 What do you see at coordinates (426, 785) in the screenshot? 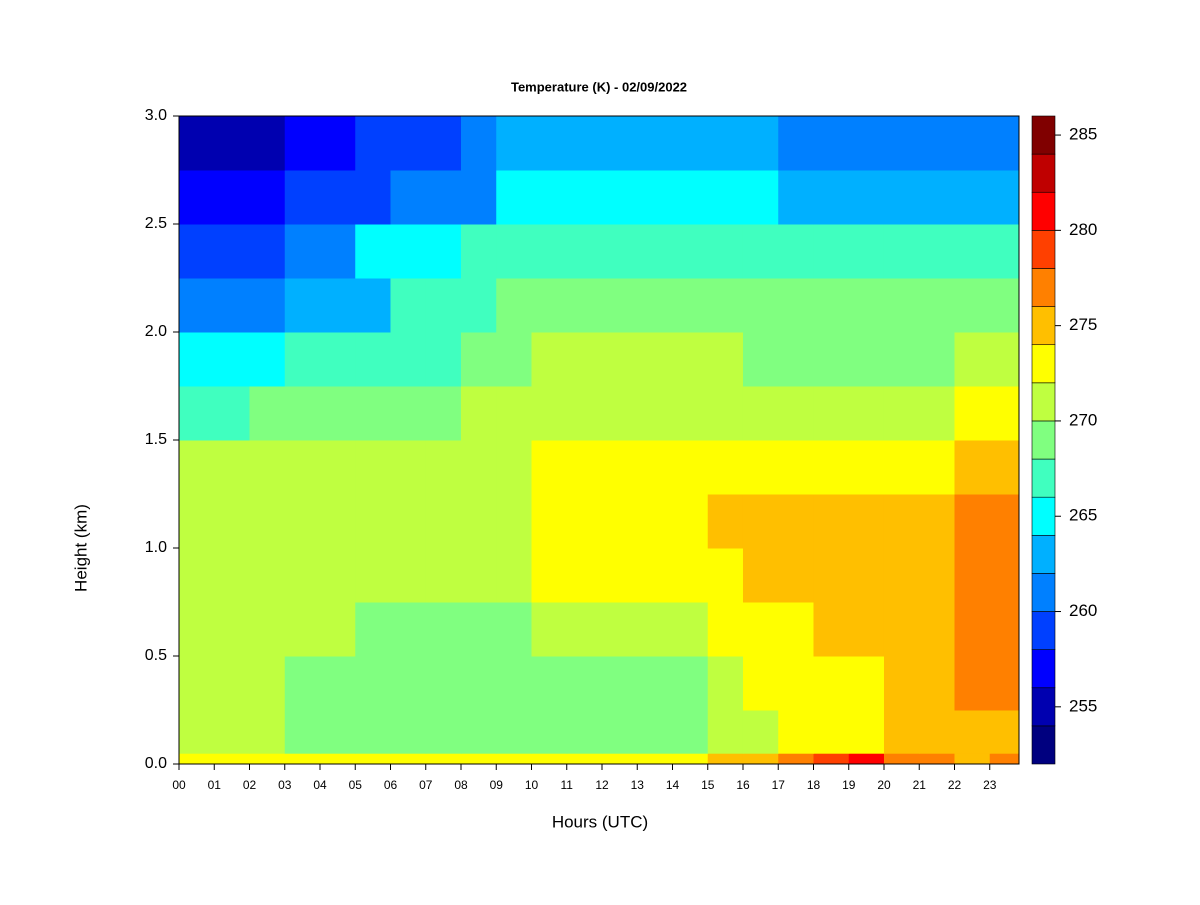
I see `x-tick-label: 07` at bounding box center [426, 785].